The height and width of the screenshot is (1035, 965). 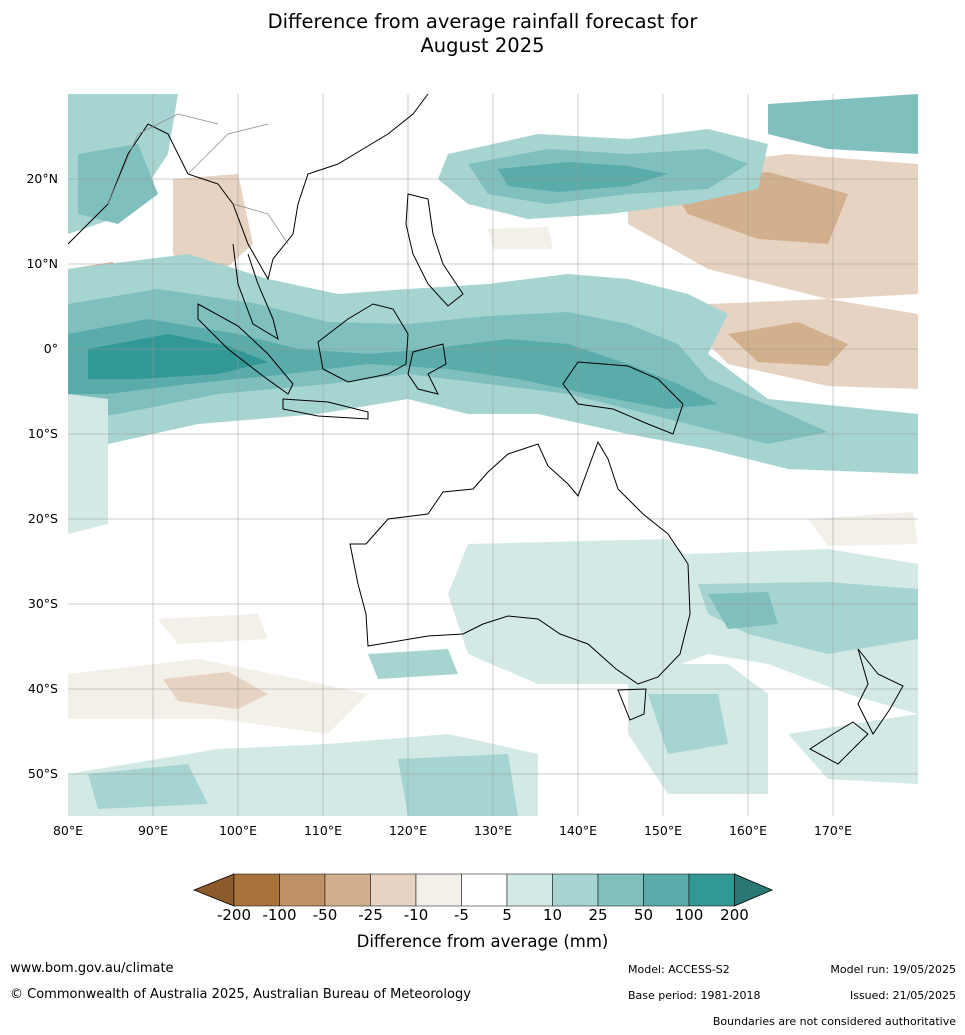 I want to click on model-name: Model: ACCESS-S2, so click(x=679, y=969).